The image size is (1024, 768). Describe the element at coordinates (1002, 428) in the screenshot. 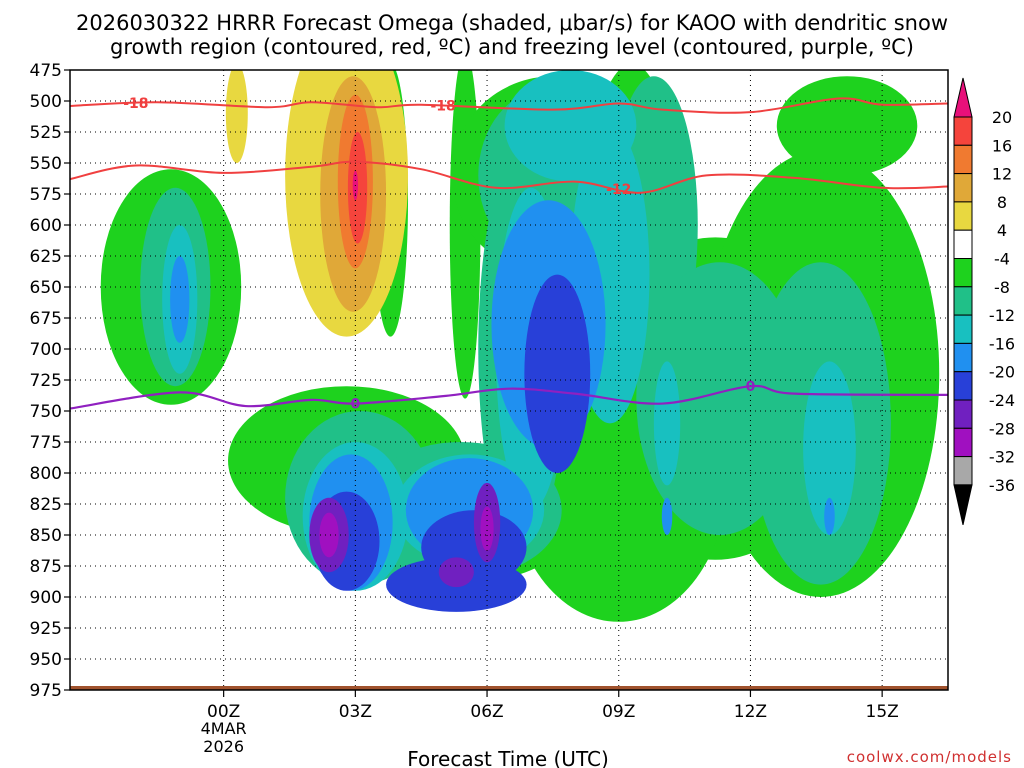

I see `colorbar-label-11: -28` at that location.